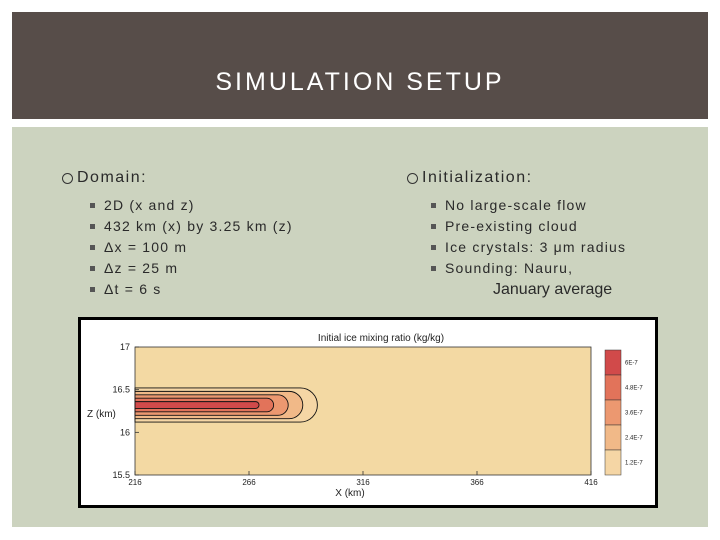  What do you see at coordinates (226, 226) in the screenshot?
I see `list-item: 432 km (x) by 3.25 km (z)` at bounding box center [226, 226].